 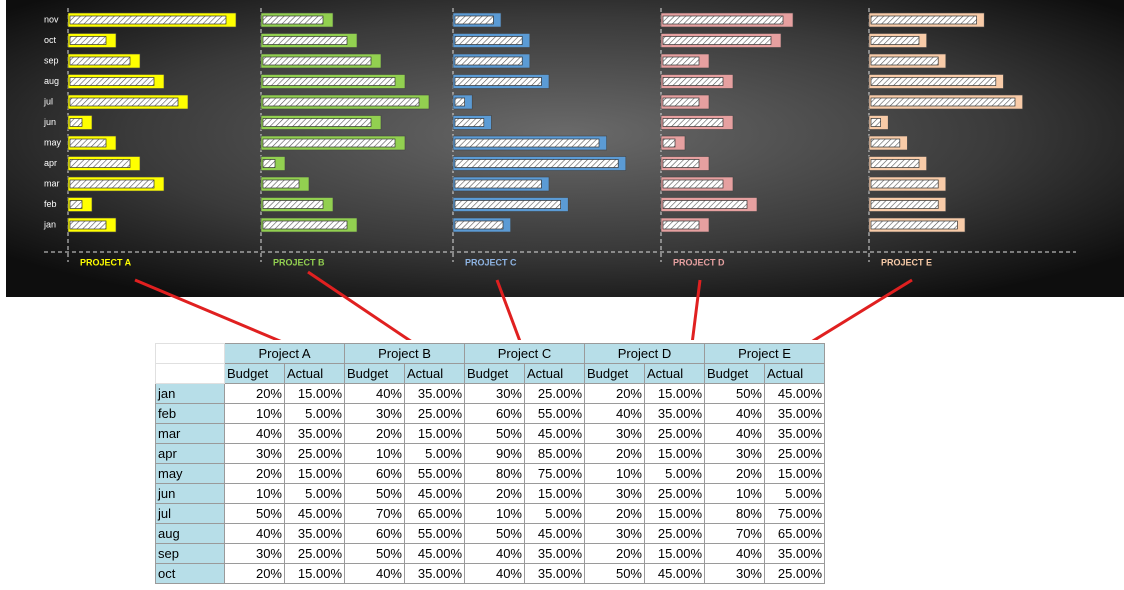 I want to click on table-cell: 10%, so click(x=254, y=493).